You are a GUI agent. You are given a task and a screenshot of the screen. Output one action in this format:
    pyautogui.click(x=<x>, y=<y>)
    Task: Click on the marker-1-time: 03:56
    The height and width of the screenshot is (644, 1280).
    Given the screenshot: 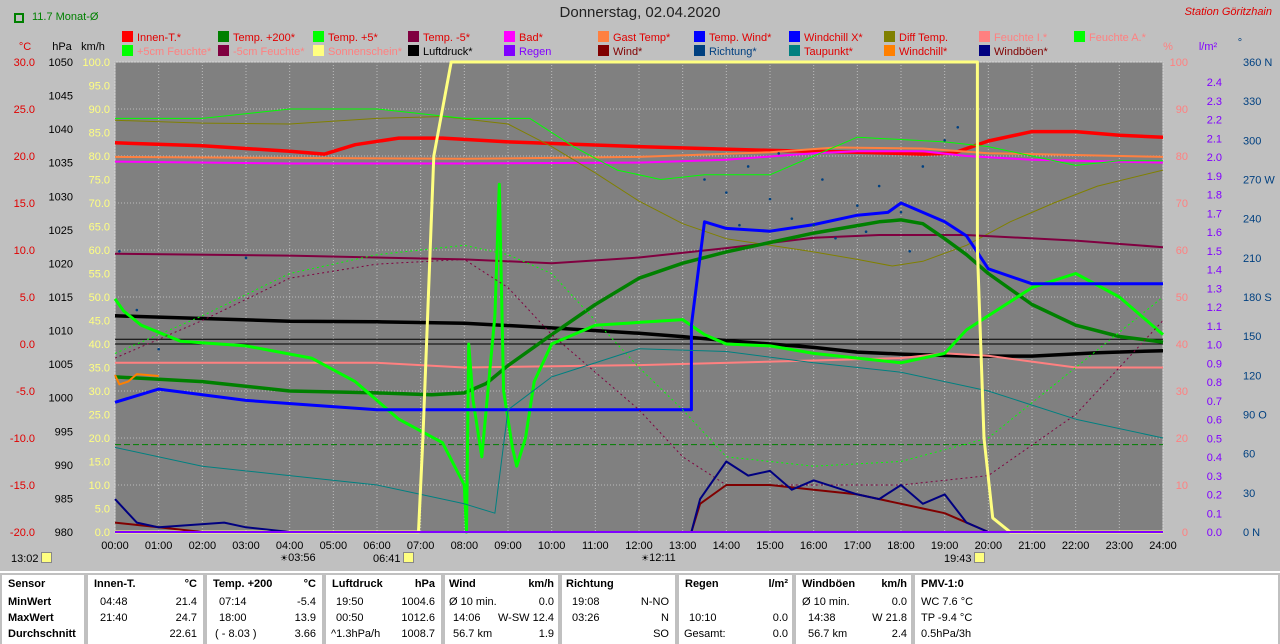 What is the action you would take?
    pyautogui.click(x=302, y=558)
    